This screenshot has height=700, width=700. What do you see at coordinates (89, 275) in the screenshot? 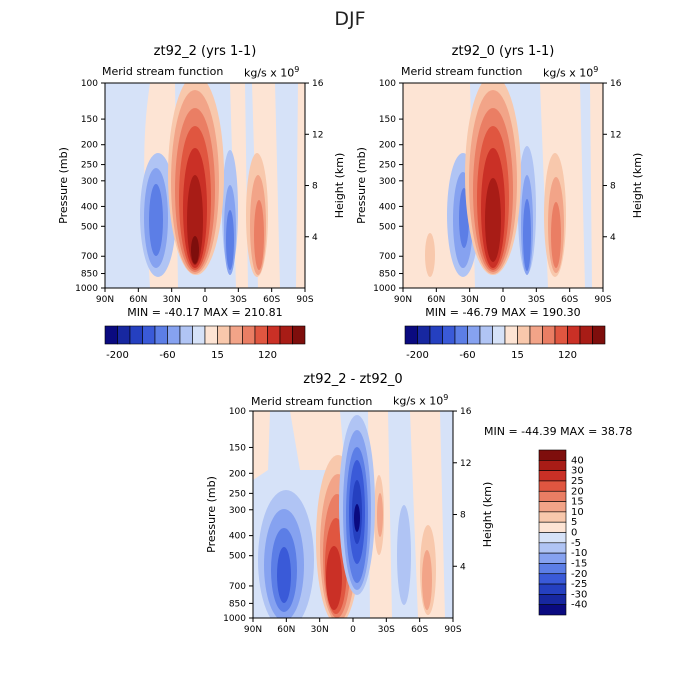
I see `panel-1-pressure-tick-label: 850` at bounding box center [89, 275].